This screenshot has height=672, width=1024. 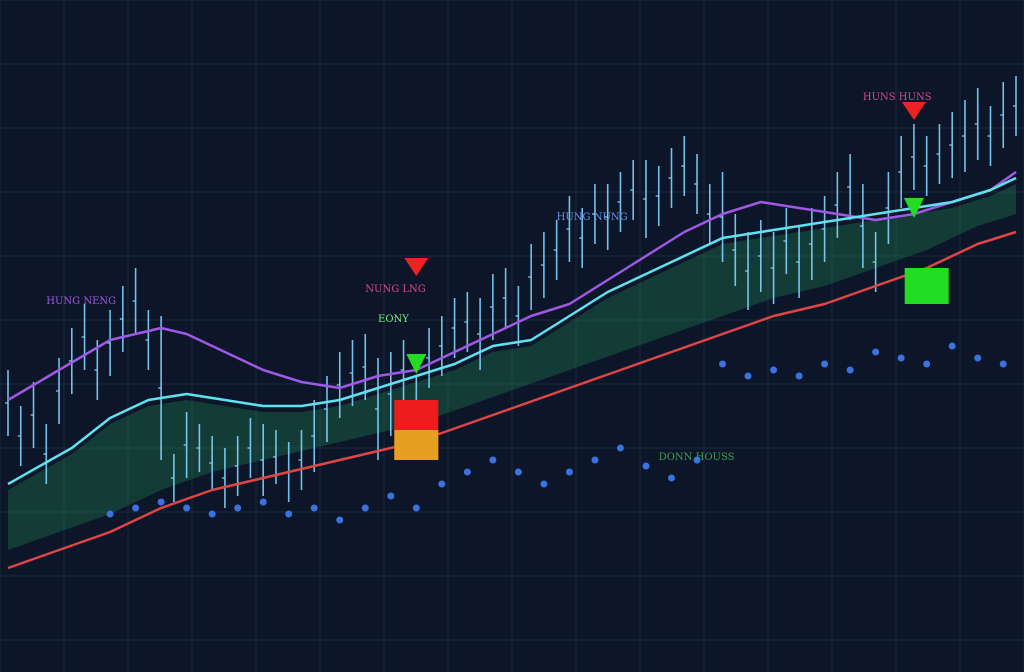 I want to click on annotation-label: HUNS HUNS, so click(x=897, y=97).